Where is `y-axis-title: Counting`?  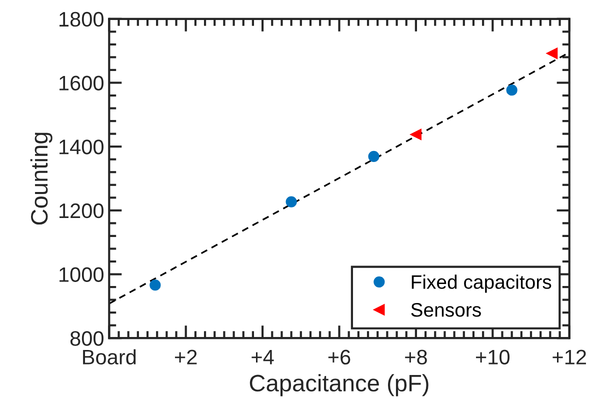 y-axis-title: Counting is located at coordinates (41, 178).